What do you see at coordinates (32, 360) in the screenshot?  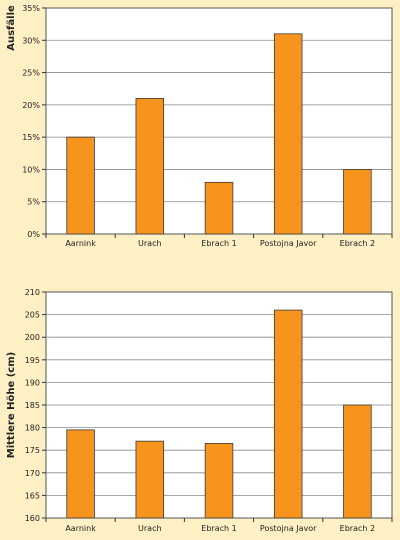 I see `y-tick-label: 195` at bounding box center [32, 360].